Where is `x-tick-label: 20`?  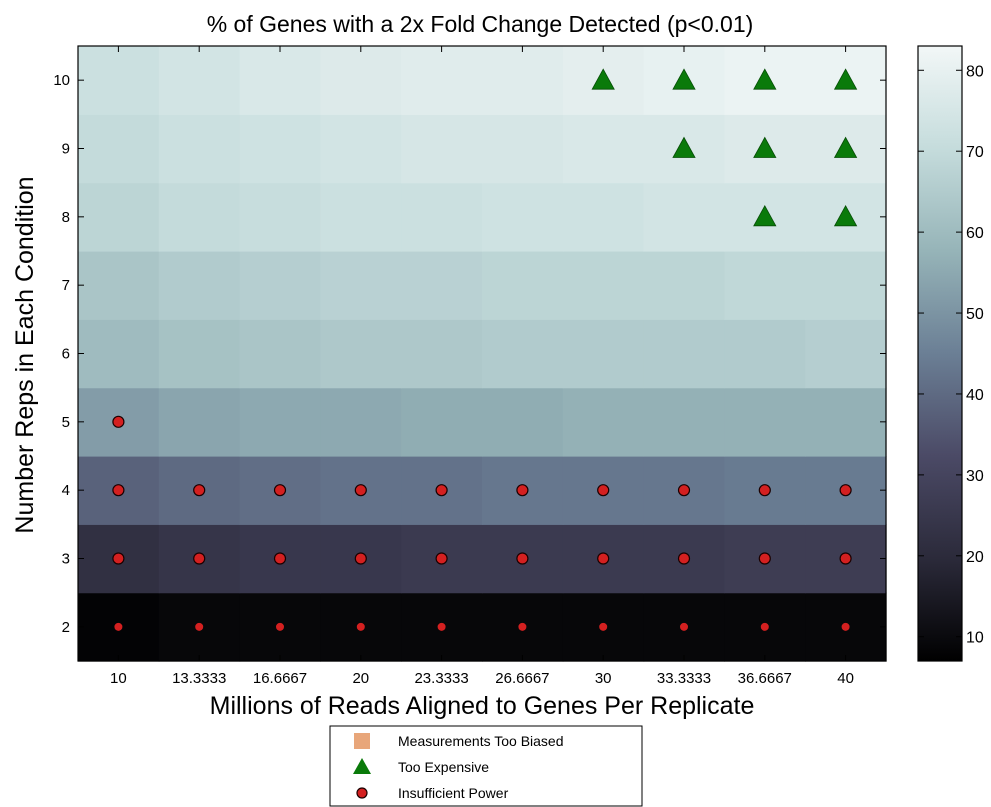 x-tick-label: 20 is located at coordinates (360, 678).